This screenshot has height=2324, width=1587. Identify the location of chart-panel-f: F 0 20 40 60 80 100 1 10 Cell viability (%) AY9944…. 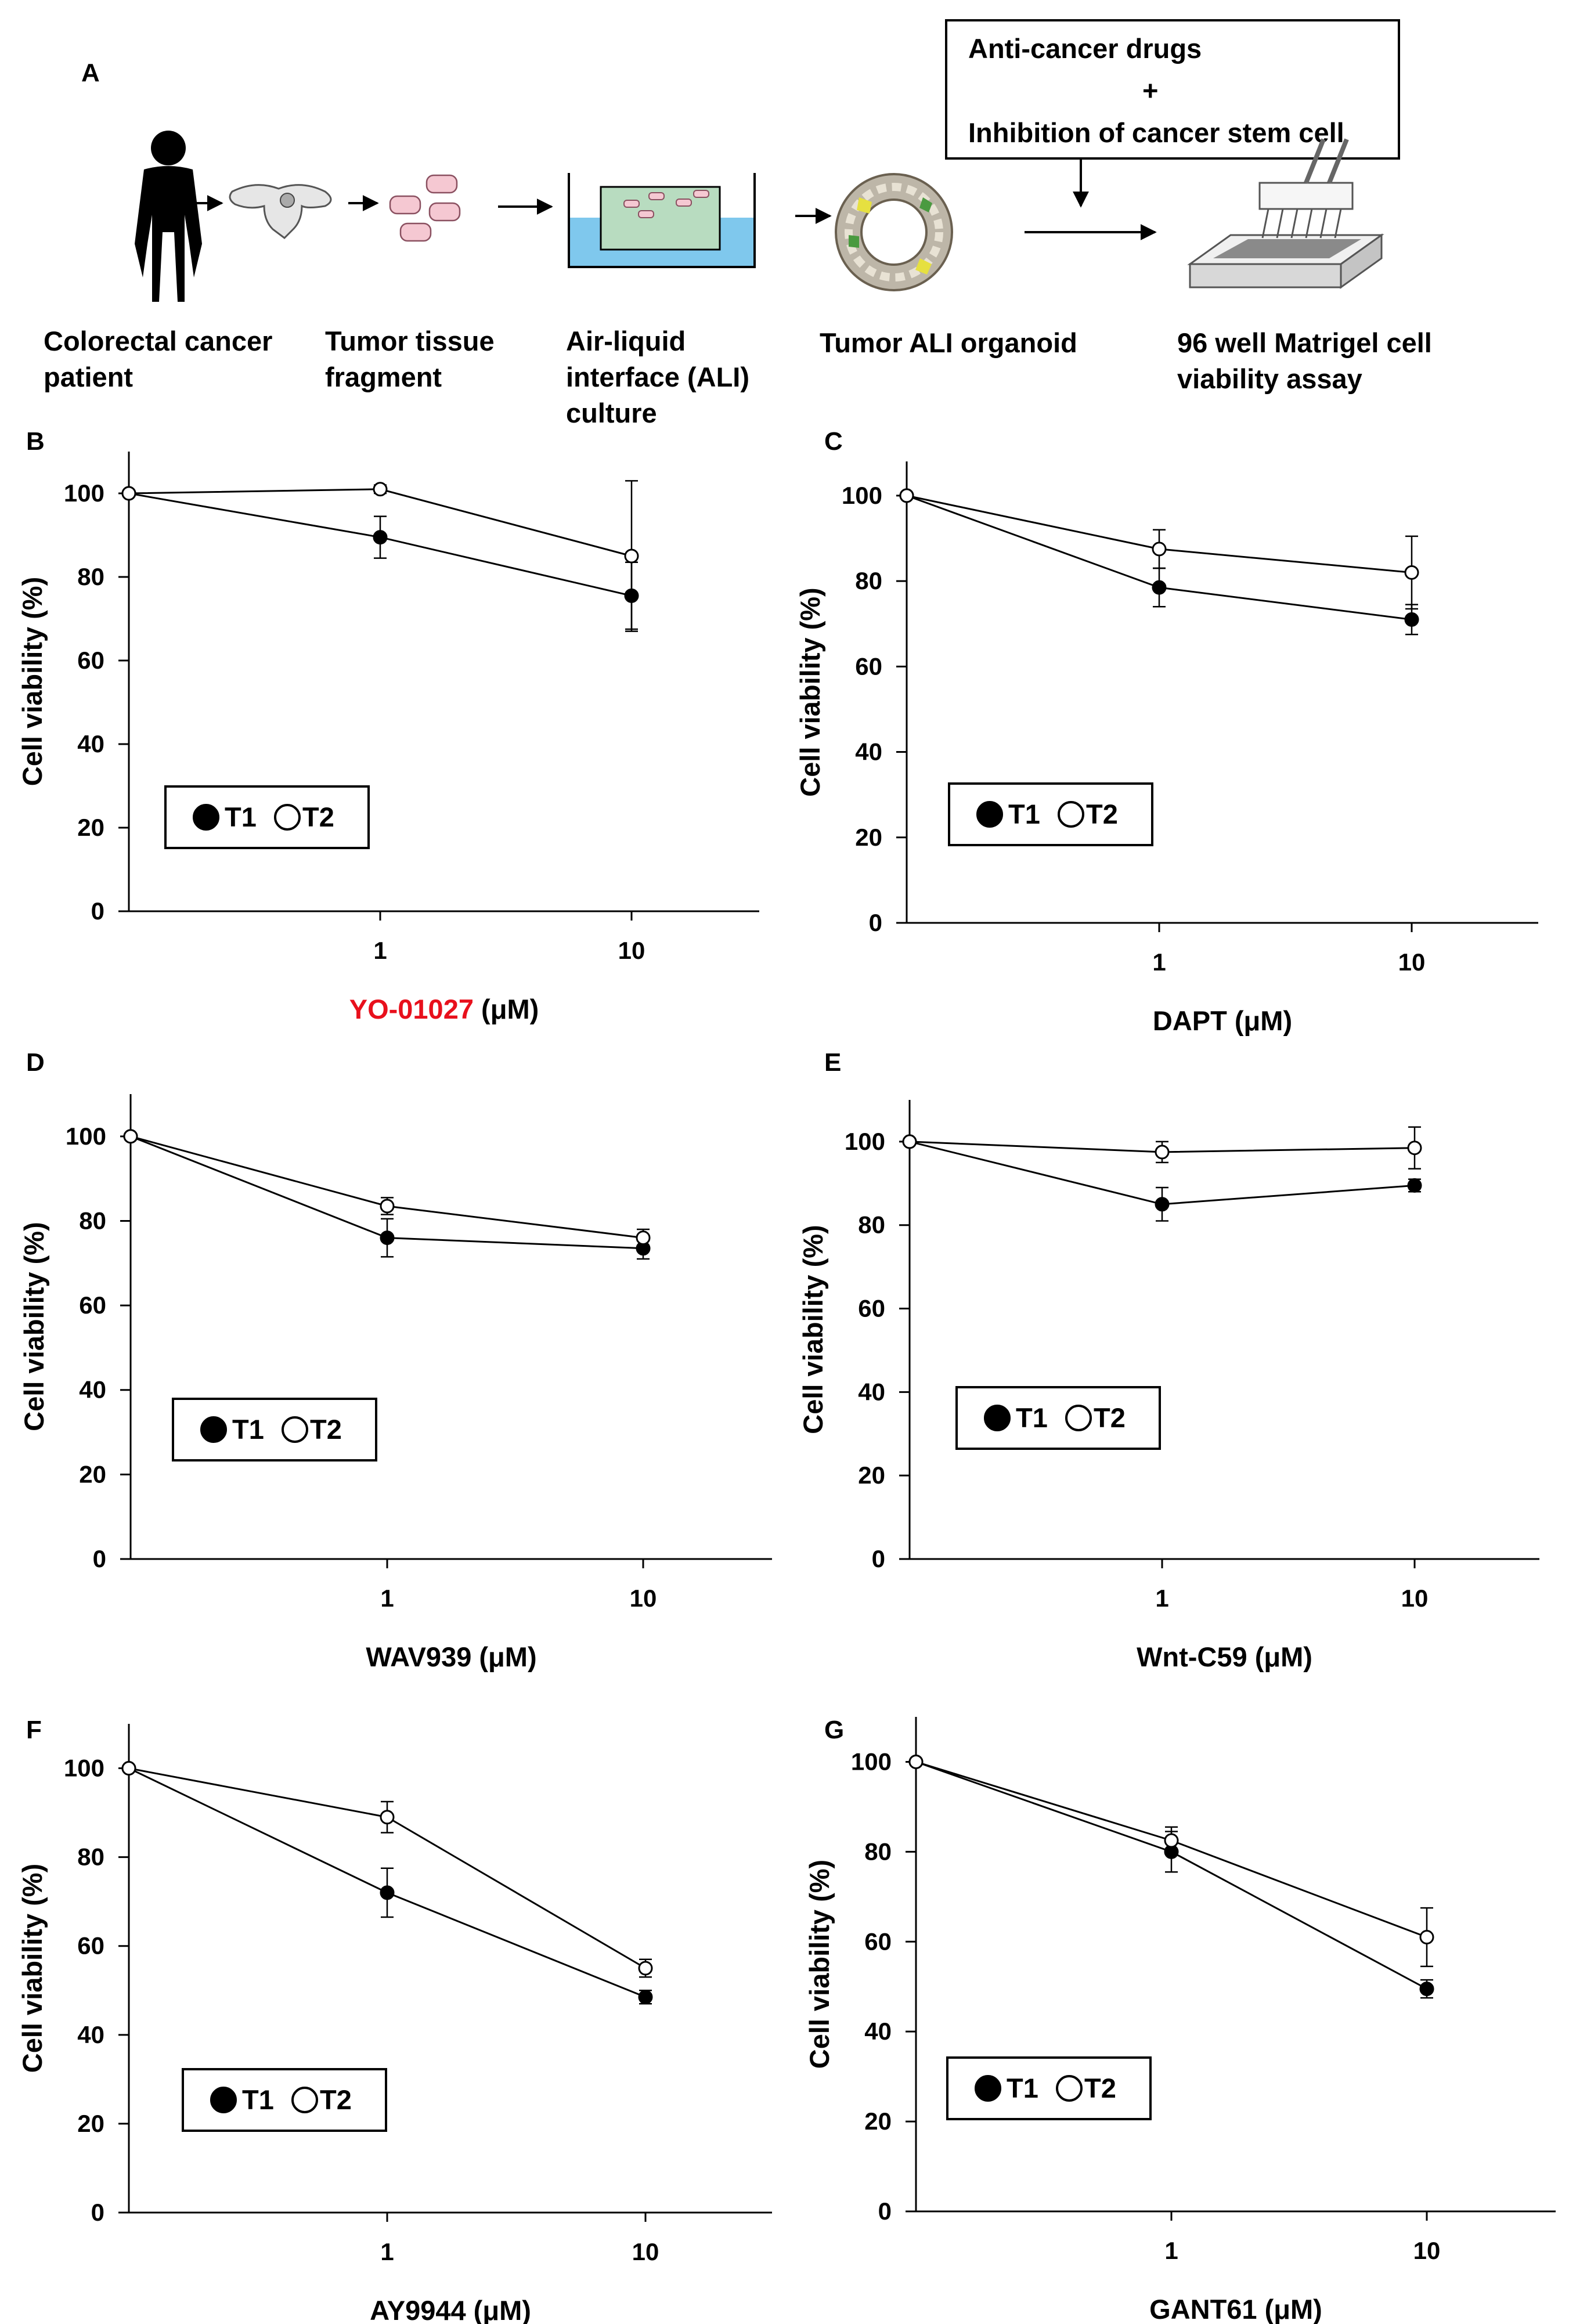
(394, 2020).